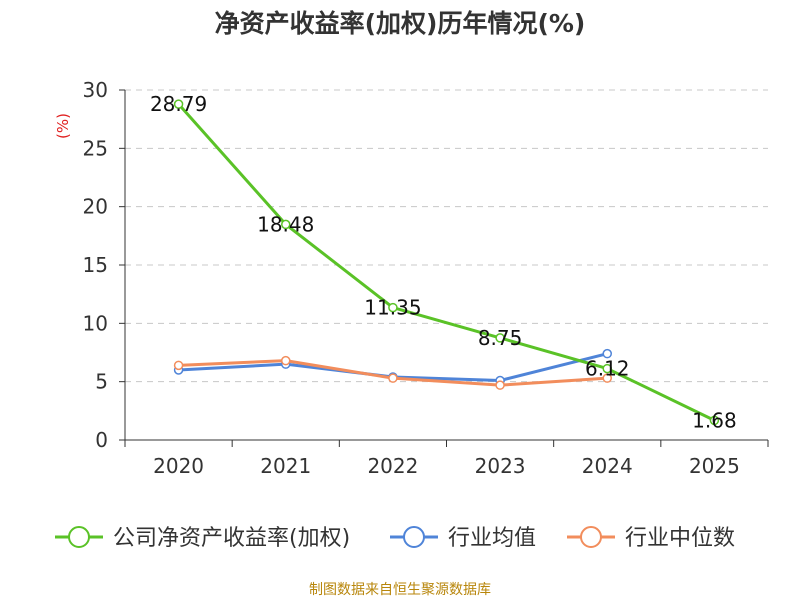 This screenshot has width=800, height=600. I want to click on y-tick-label: 15, so click(95, 265).